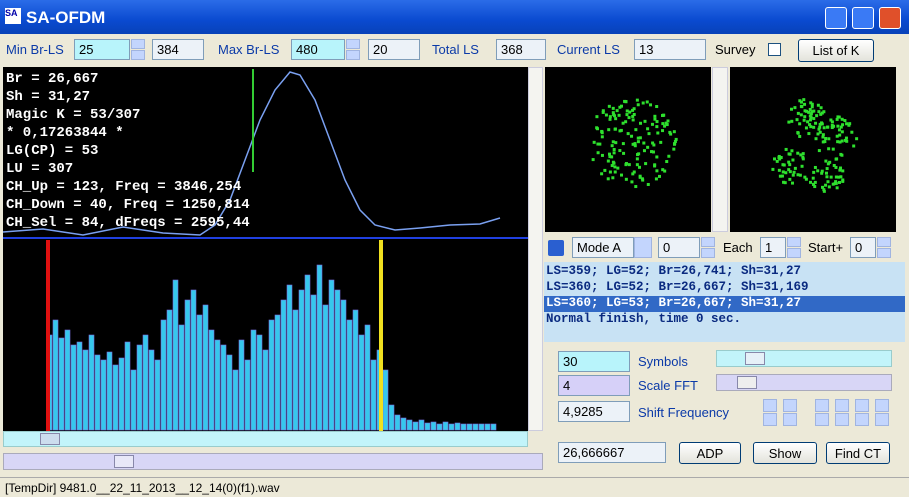  Describe the element at coordinates (670, 49) in the screenshot. I see `input: 13` at that location.